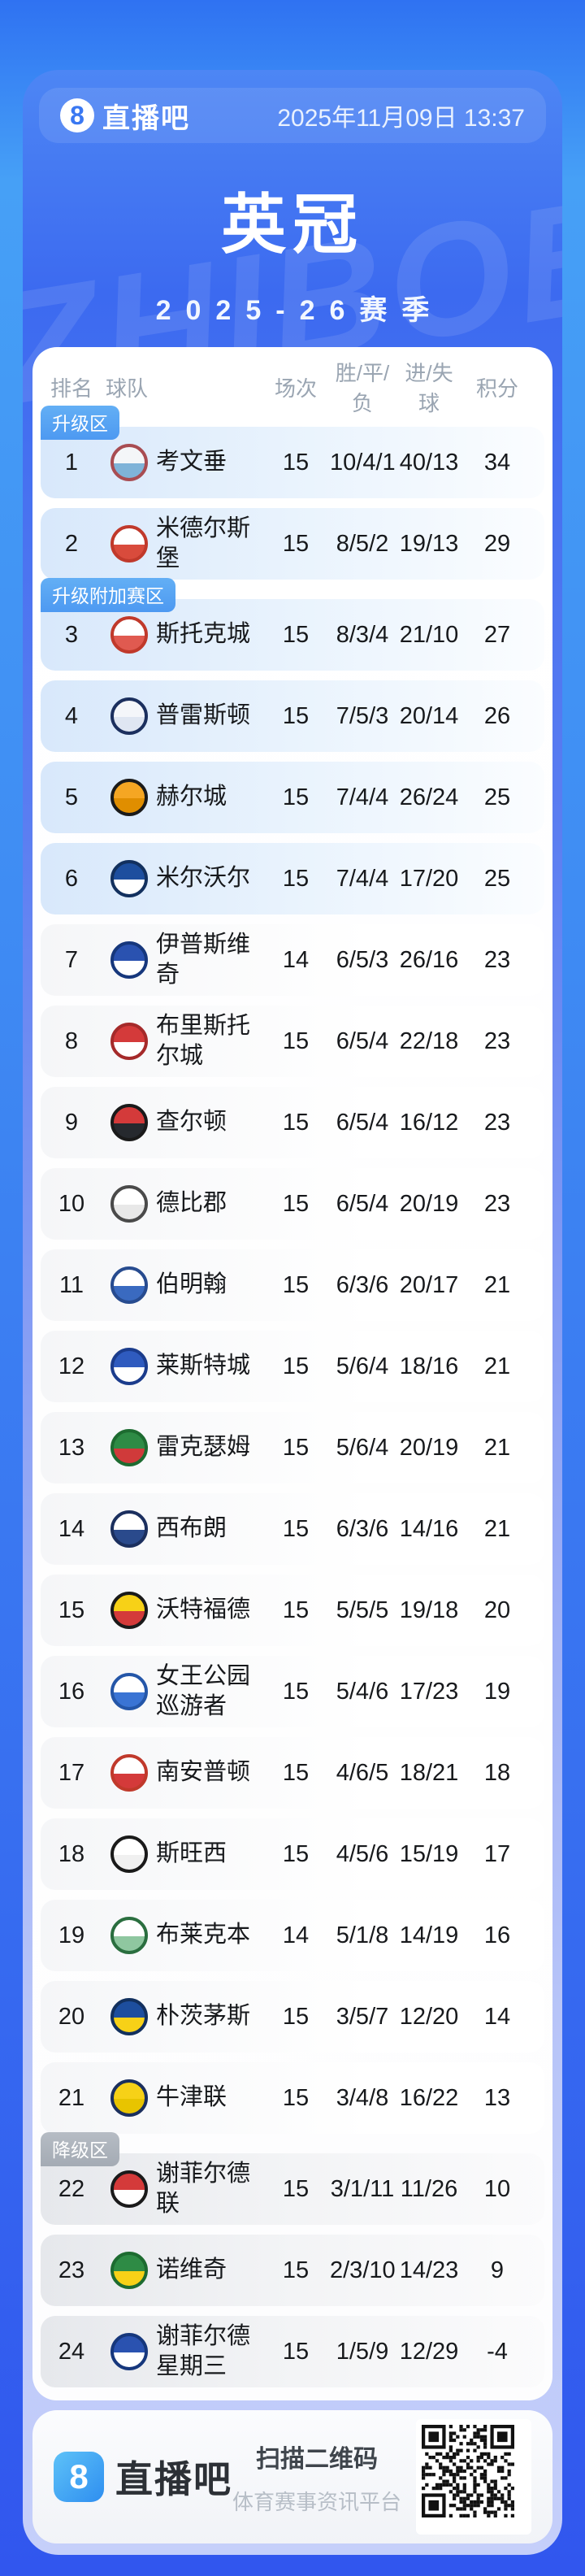  I want to click on table-row: 15 沃特福德 15 5/5/5 19/18 20, so click(292, 1610).